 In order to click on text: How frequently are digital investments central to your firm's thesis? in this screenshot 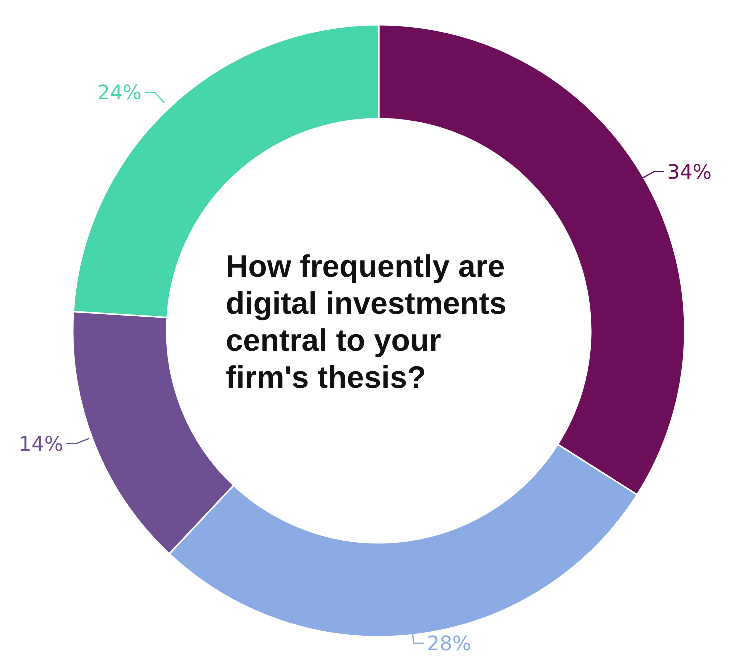, I will do `click(367, 322)`.